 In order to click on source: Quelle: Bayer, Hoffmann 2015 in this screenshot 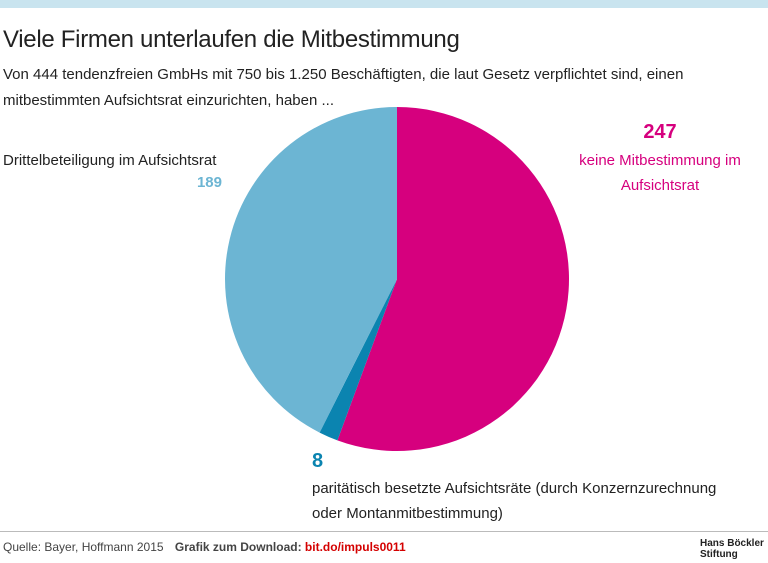, I will do `click(83, 547)`.